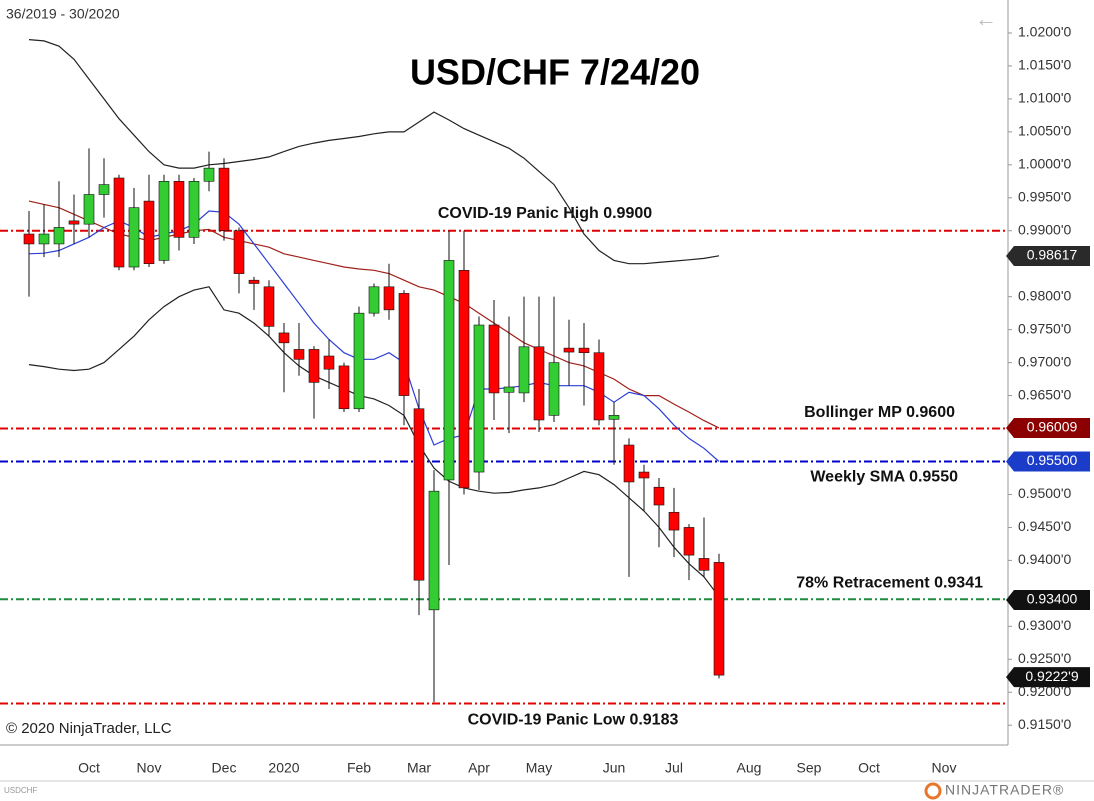 This screenshot has height=801, width=1094. What do you see at coordinates (479, 768) in the screenshot?
I see `x-tick-label: Apr` at bounding box center [479, 768].